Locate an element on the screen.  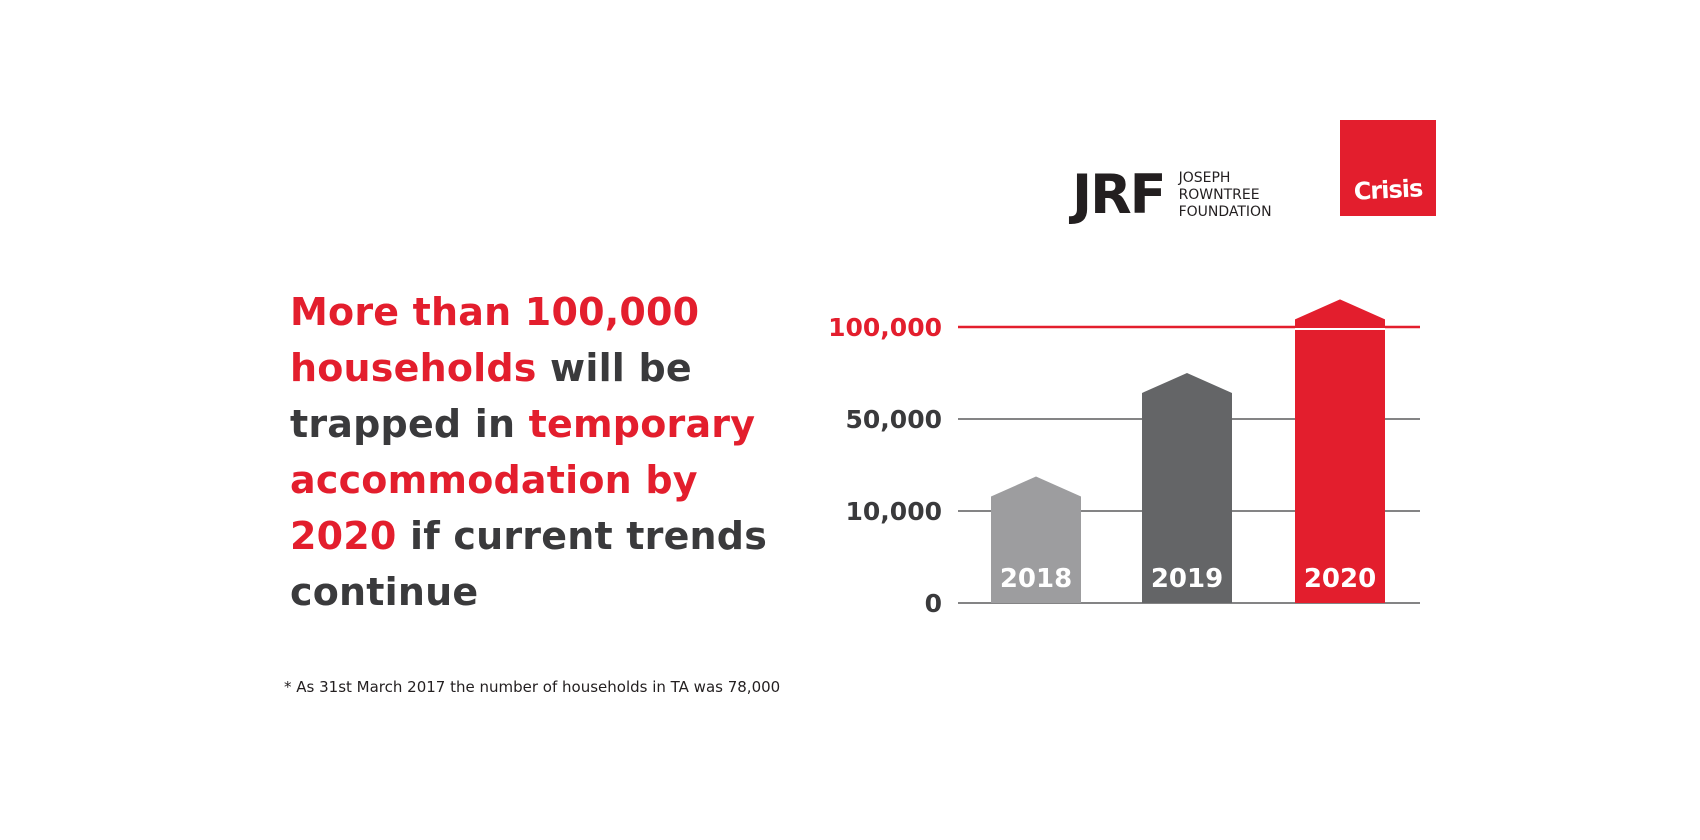
headline-part-3: will be trapped in is located at coordinates (491, 396).